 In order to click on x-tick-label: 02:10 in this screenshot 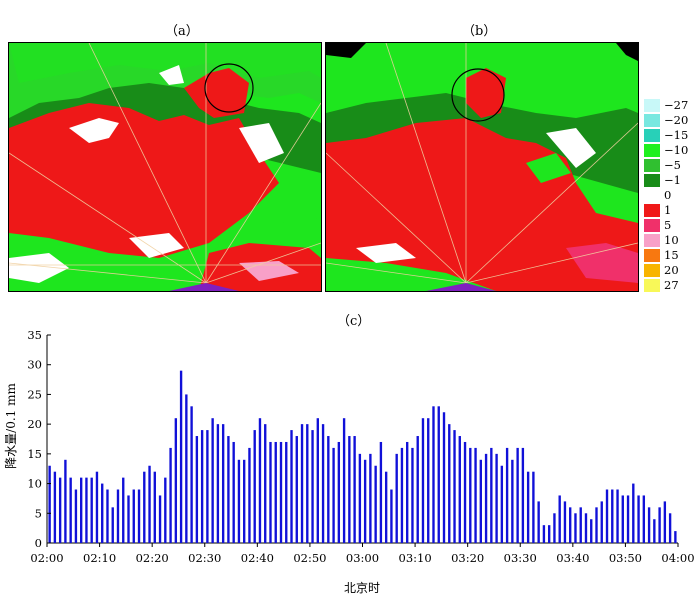, I will do `click(99, 558)`.